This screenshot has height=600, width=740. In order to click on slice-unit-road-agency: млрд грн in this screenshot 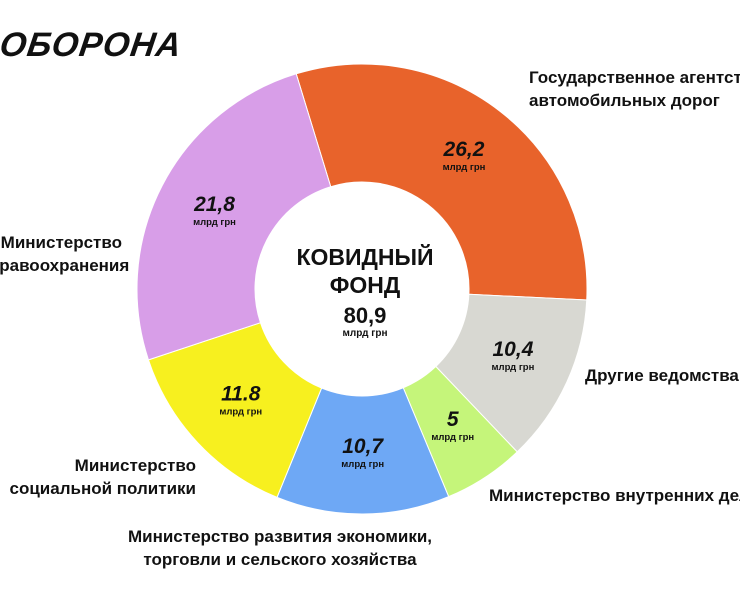, I will do `click(464, 167)`.